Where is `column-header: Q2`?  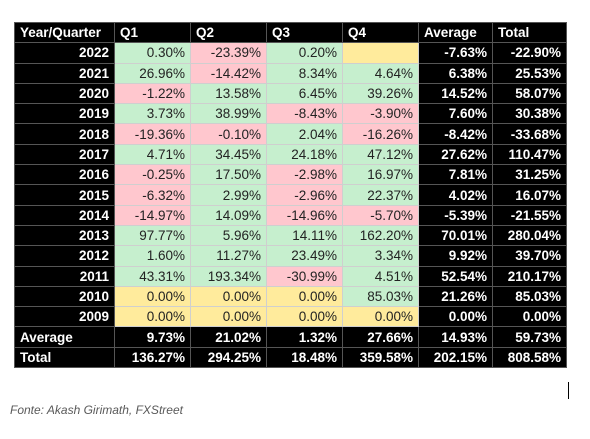
column-header: Q2 is located at coordinates (228, 32).